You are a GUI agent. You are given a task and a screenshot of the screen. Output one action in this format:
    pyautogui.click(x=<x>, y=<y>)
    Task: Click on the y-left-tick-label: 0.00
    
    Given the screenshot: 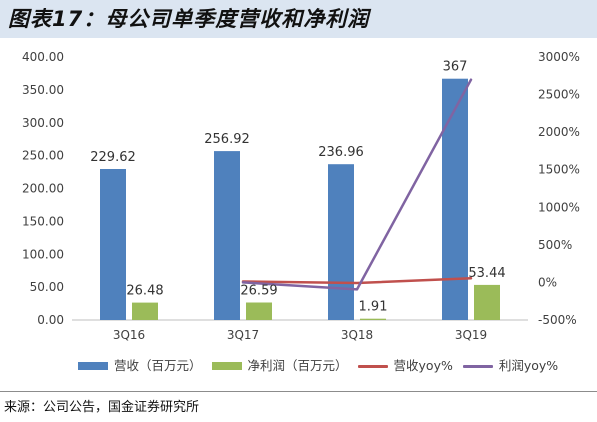 What is the action you would take?
    pyautogui.click(x=50, y=320)
    